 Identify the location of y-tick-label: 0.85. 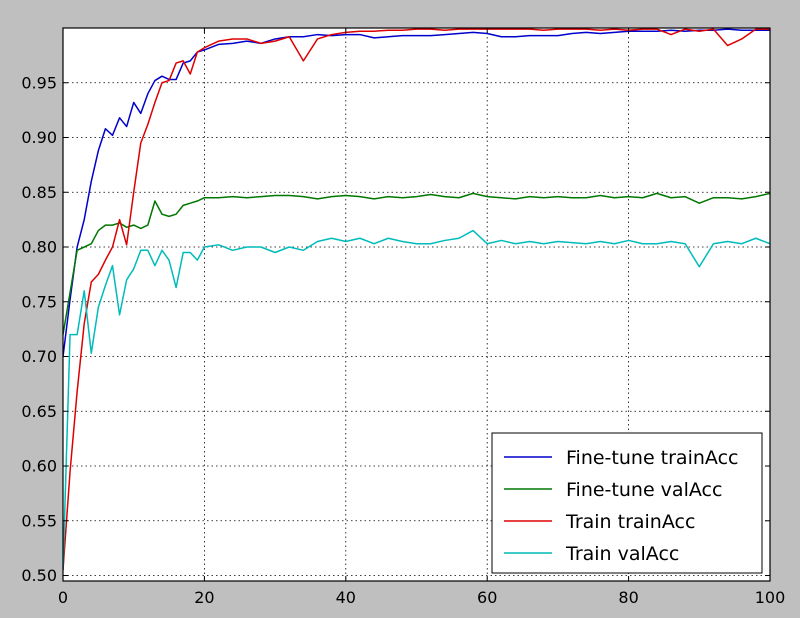
(39, 192).